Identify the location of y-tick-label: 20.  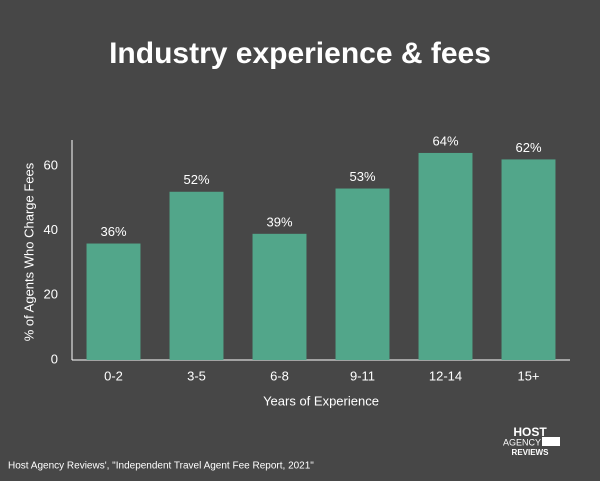
(51, 294).